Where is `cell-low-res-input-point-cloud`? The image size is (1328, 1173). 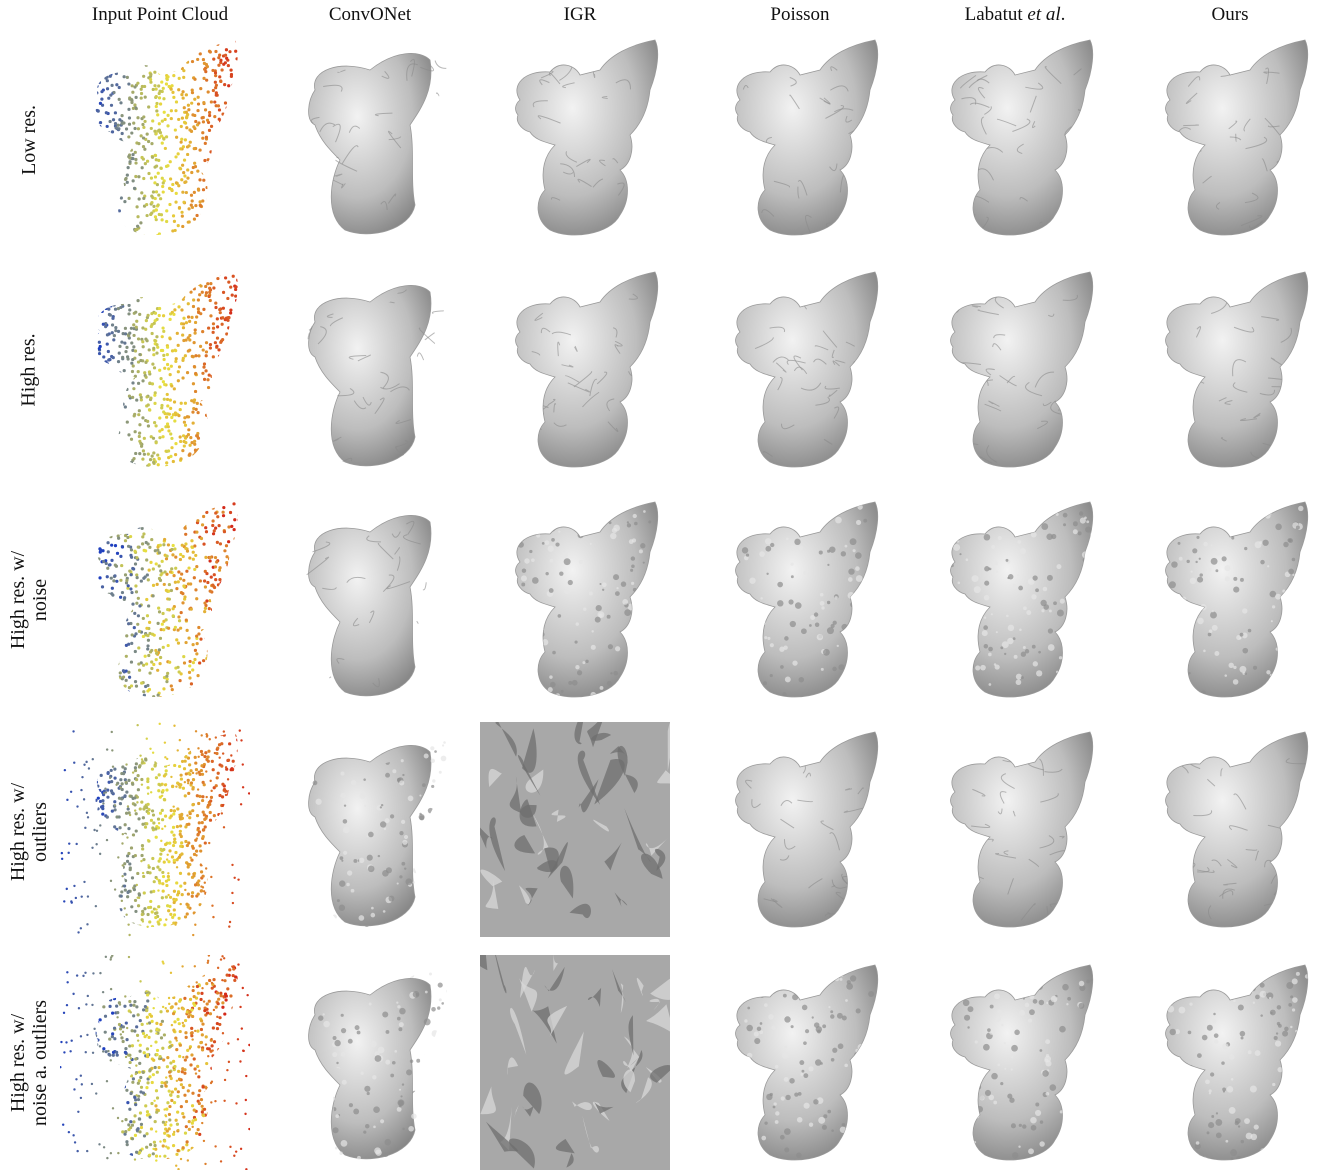 cell-low-res-input-point-cloud is located at coordinates (155, 137).